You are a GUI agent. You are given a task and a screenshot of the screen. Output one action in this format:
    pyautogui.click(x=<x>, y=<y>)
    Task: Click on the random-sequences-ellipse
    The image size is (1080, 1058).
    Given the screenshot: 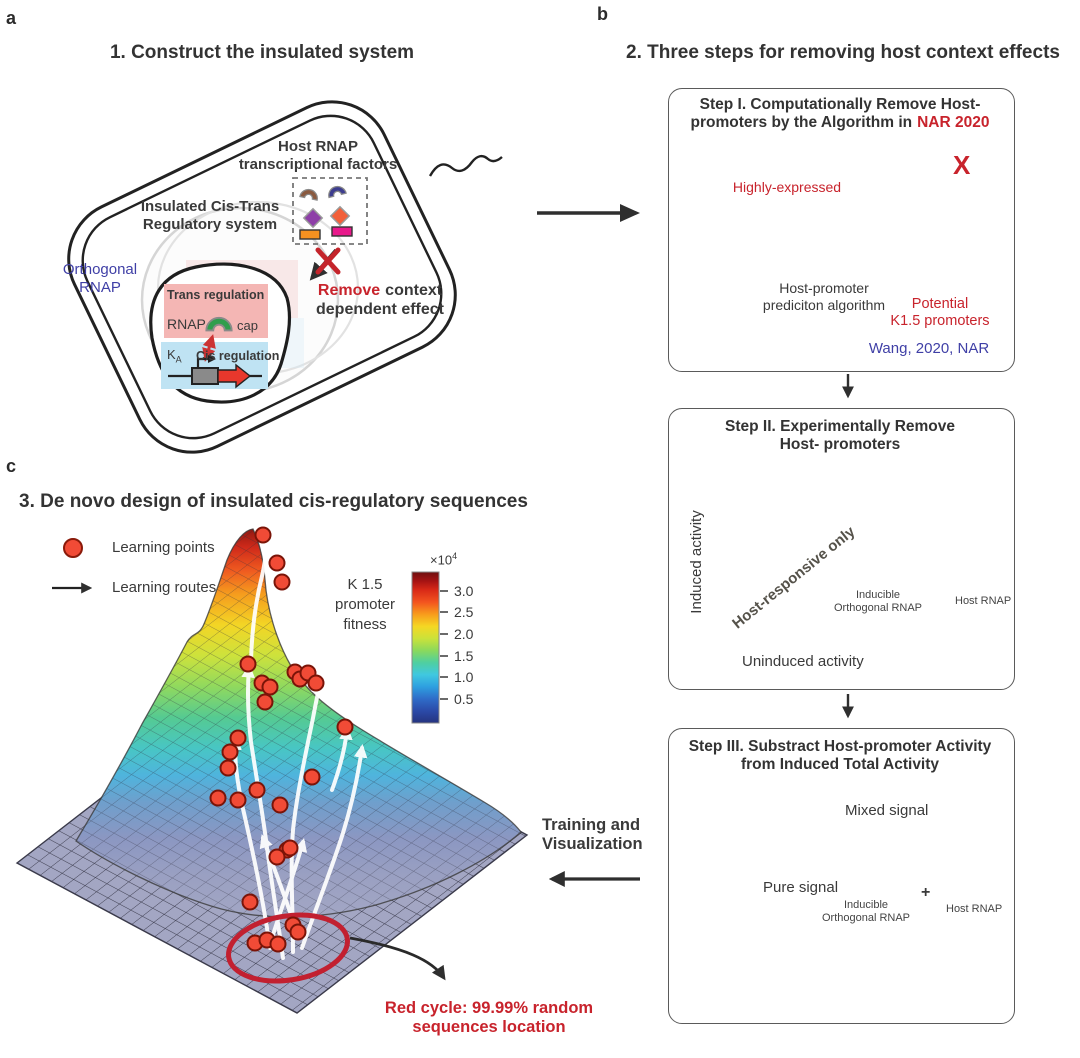 What is the action you would take?
    pyautogui.click(x=288, y=948)
    